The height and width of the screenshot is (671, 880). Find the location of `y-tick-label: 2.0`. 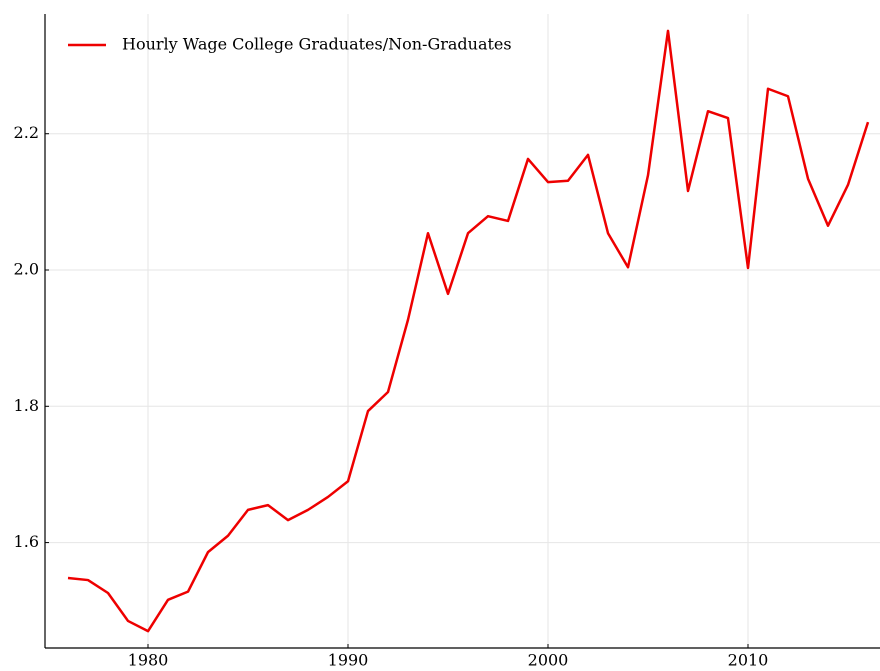

y-tick-label: 2.0 is located at coordinates (26, 269).